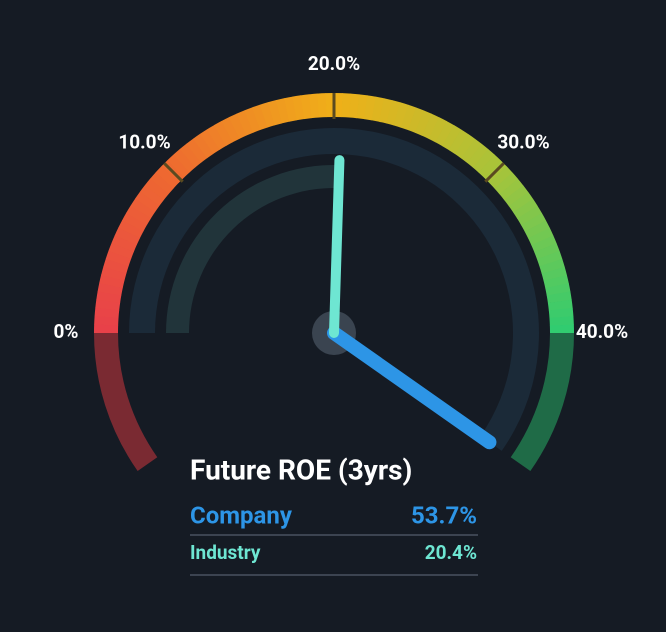 This screenshot has height=632, width=666. Describe the element at coordinates (451, 552) in the screenshot. I see `legend-value: 20.4%` at that location.